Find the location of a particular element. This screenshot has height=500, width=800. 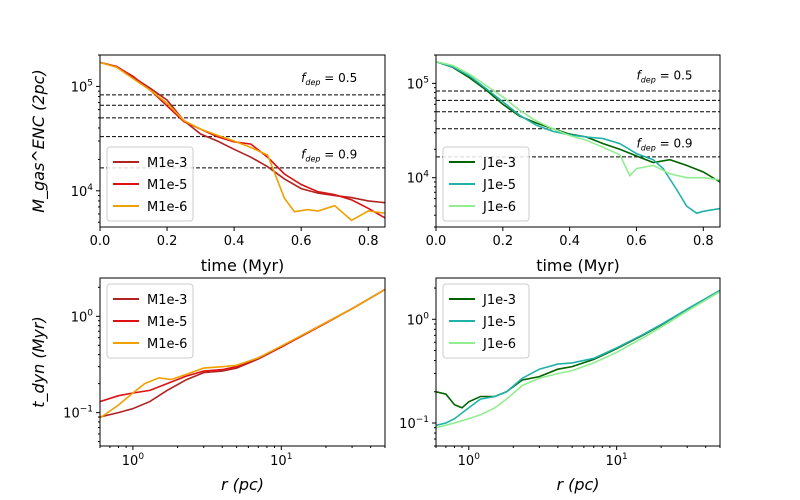

y-axis-label: t_dyn (Myr) is located at coordinates (39, 361).